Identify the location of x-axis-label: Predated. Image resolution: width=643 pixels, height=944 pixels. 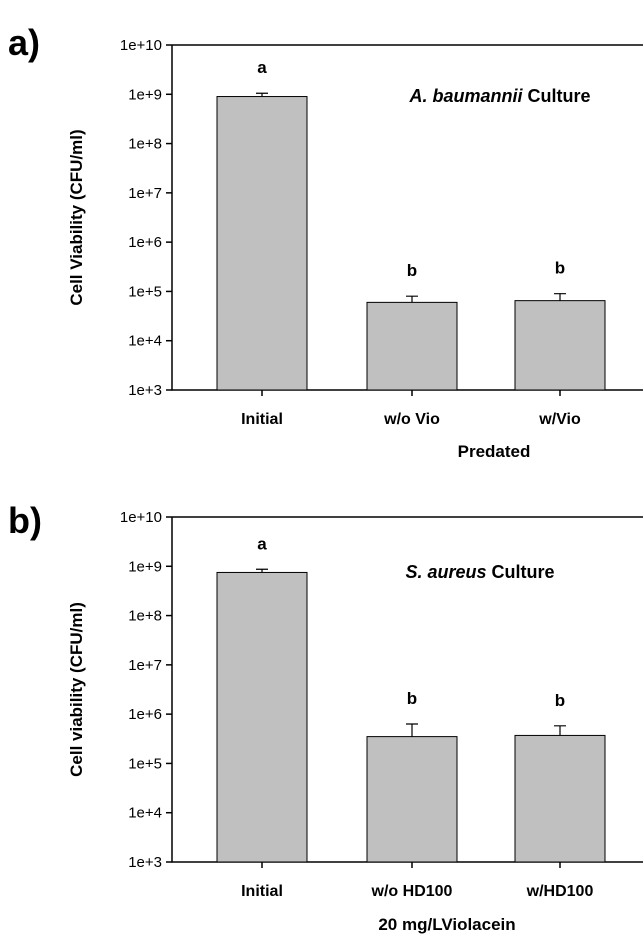
(494, 451).